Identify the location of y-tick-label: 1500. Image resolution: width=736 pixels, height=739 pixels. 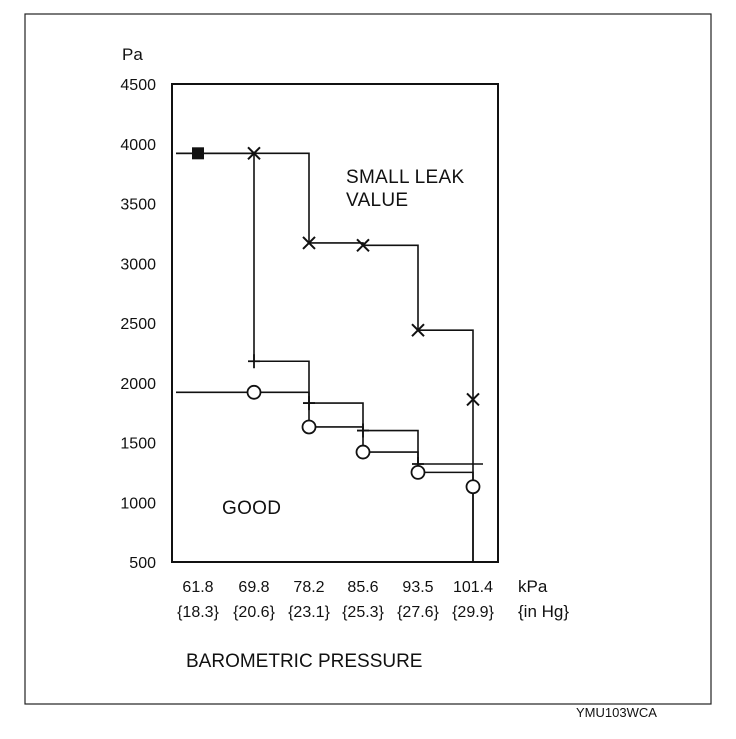
(138, 444).